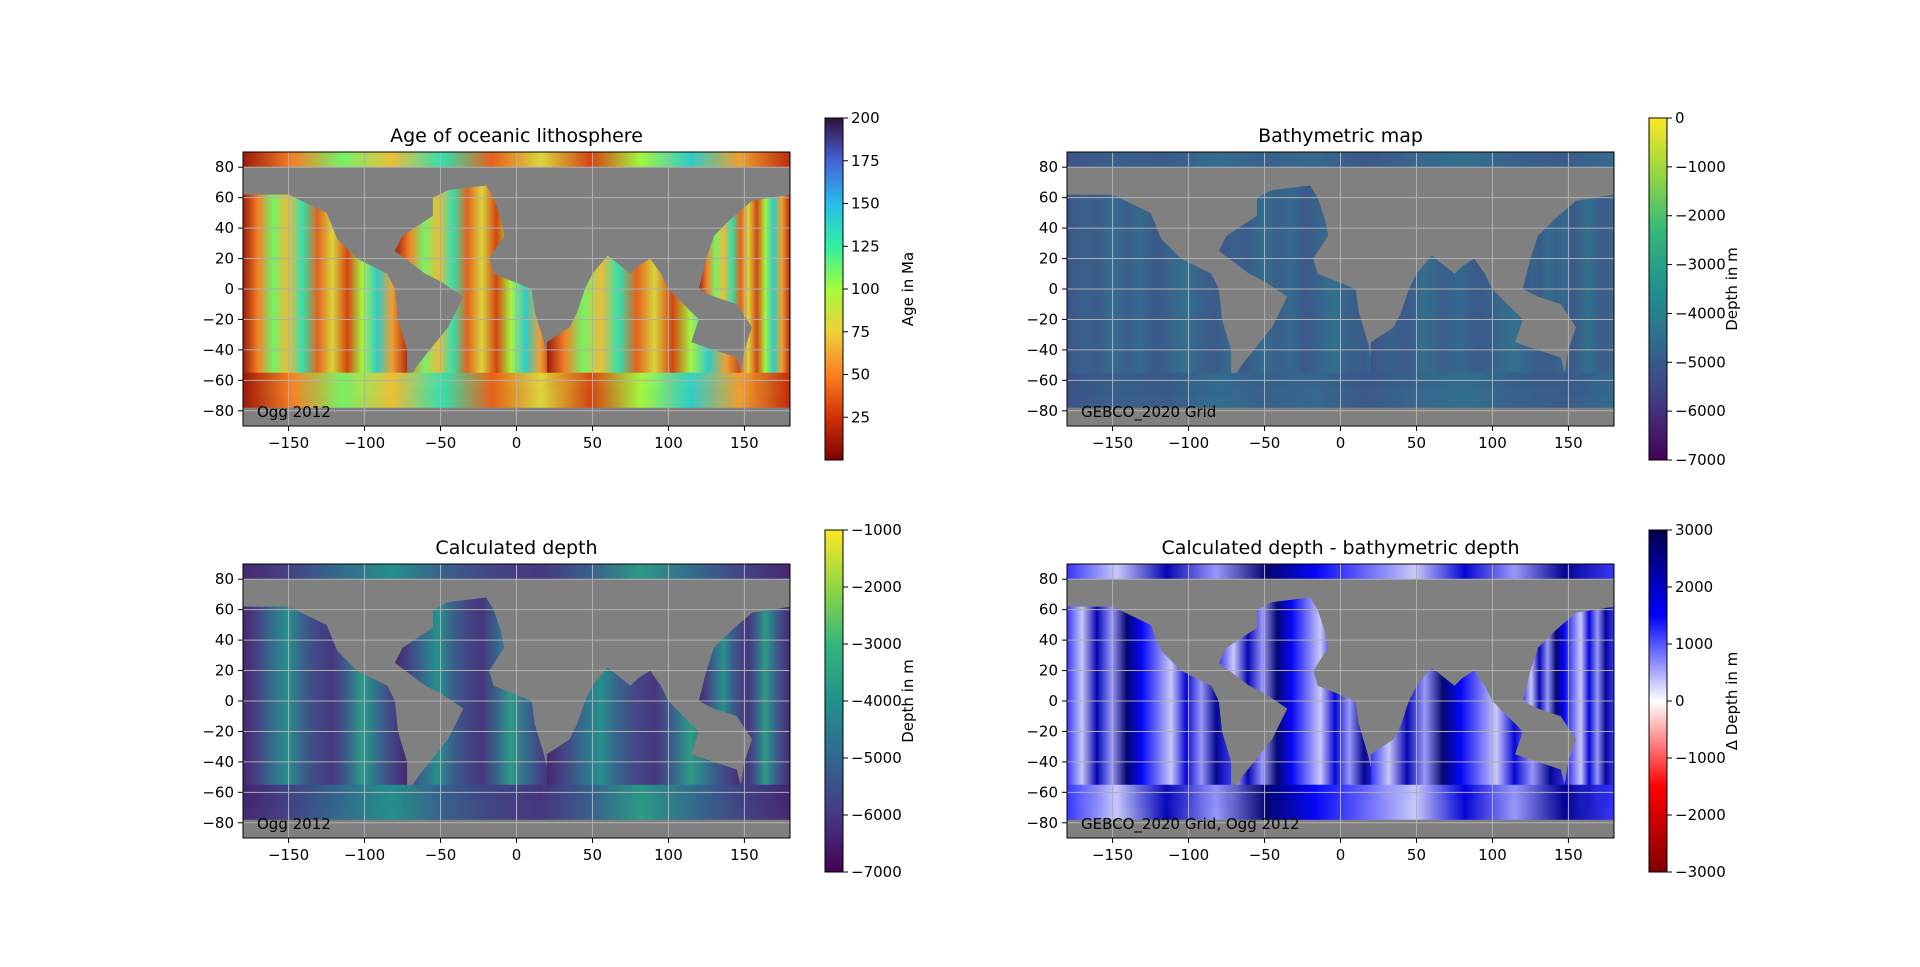 This screenshot has height=967, width=1920. What do you see at coordinates (1694, 530) in the screenshot?
I see `colorbar-tick-label: 3000` at bounding box center [1694, 530].